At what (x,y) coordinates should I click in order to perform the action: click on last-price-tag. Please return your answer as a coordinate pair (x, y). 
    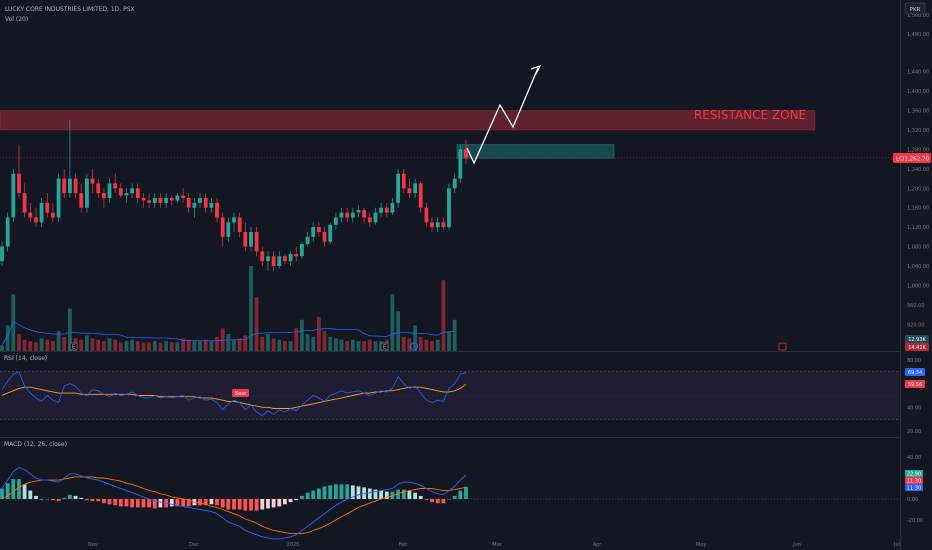
    Looking at the image, I should click on (912, 158).